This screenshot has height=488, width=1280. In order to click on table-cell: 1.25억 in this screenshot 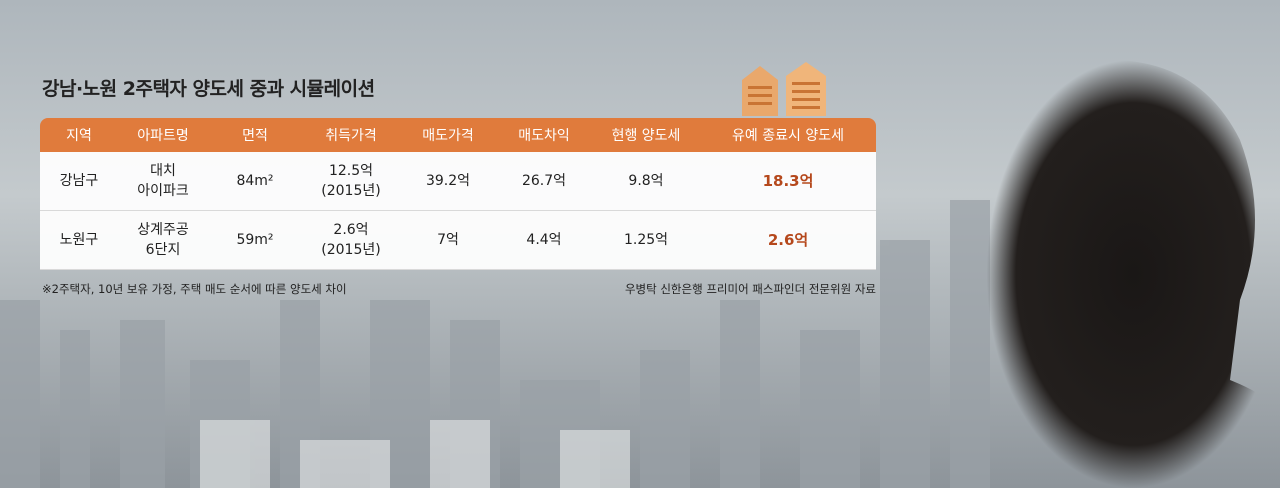, I will do `click(646, 240)`.